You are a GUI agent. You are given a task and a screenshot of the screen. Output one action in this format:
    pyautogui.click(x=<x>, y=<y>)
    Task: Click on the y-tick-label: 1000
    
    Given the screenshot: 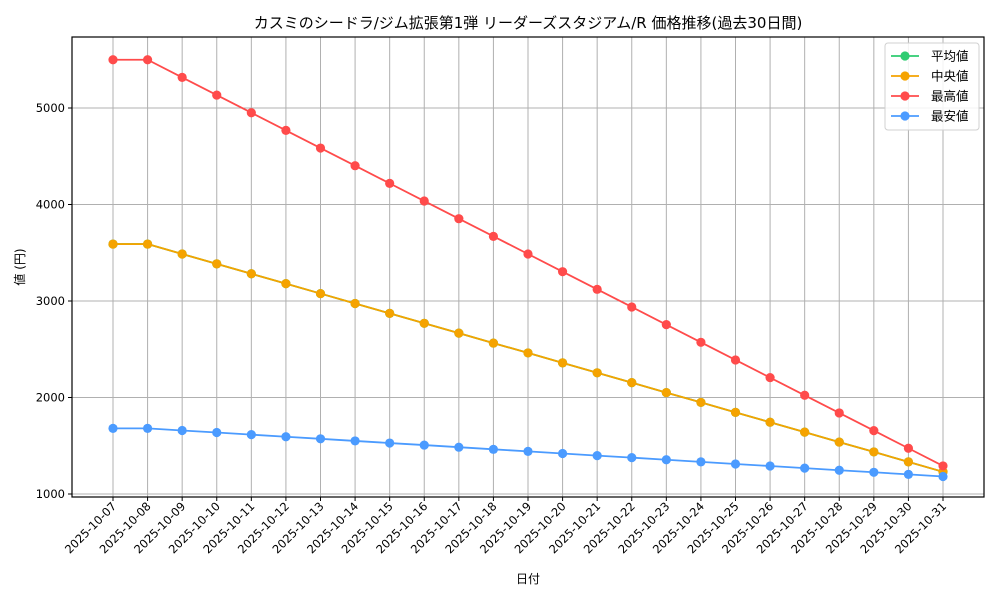 What is the action you would take?
    pyautogui.click(x=50, y=494)
    